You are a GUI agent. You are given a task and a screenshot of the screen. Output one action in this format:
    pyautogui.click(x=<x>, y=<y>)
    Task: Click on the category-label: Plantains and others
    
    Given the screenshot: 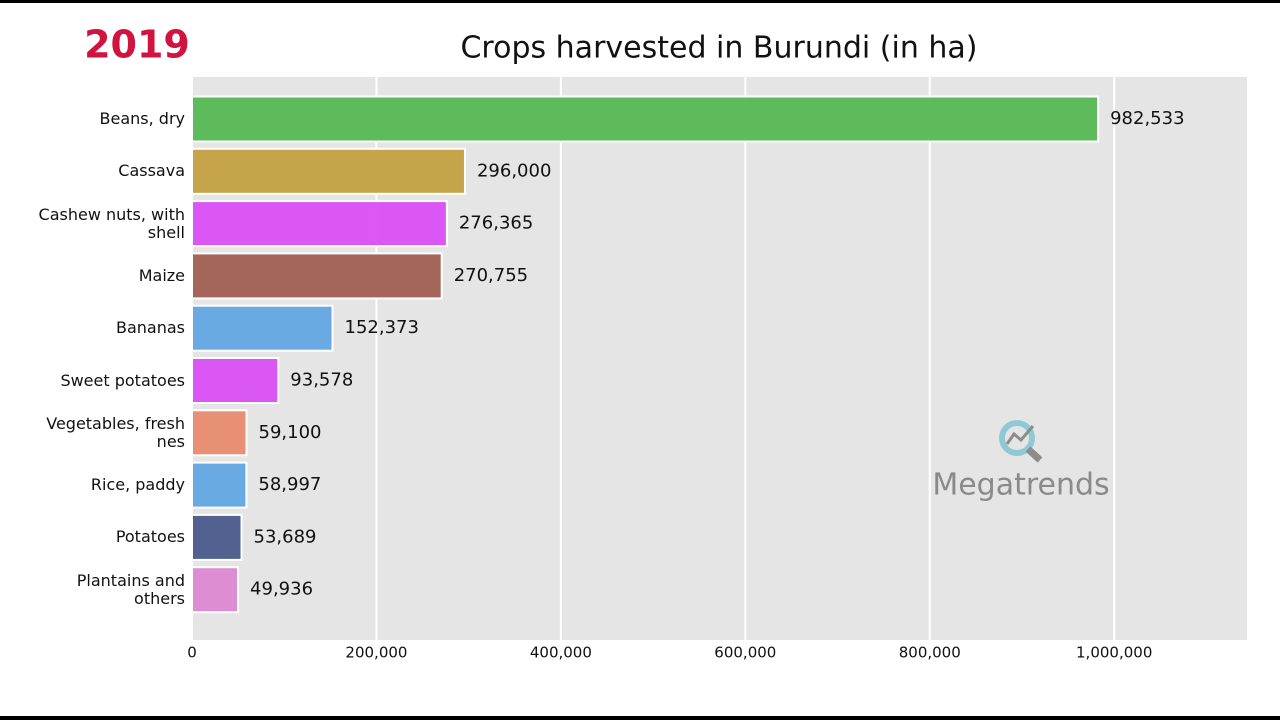 What is the action you would take?
    pyautogui.click(x=130, y=589)
    